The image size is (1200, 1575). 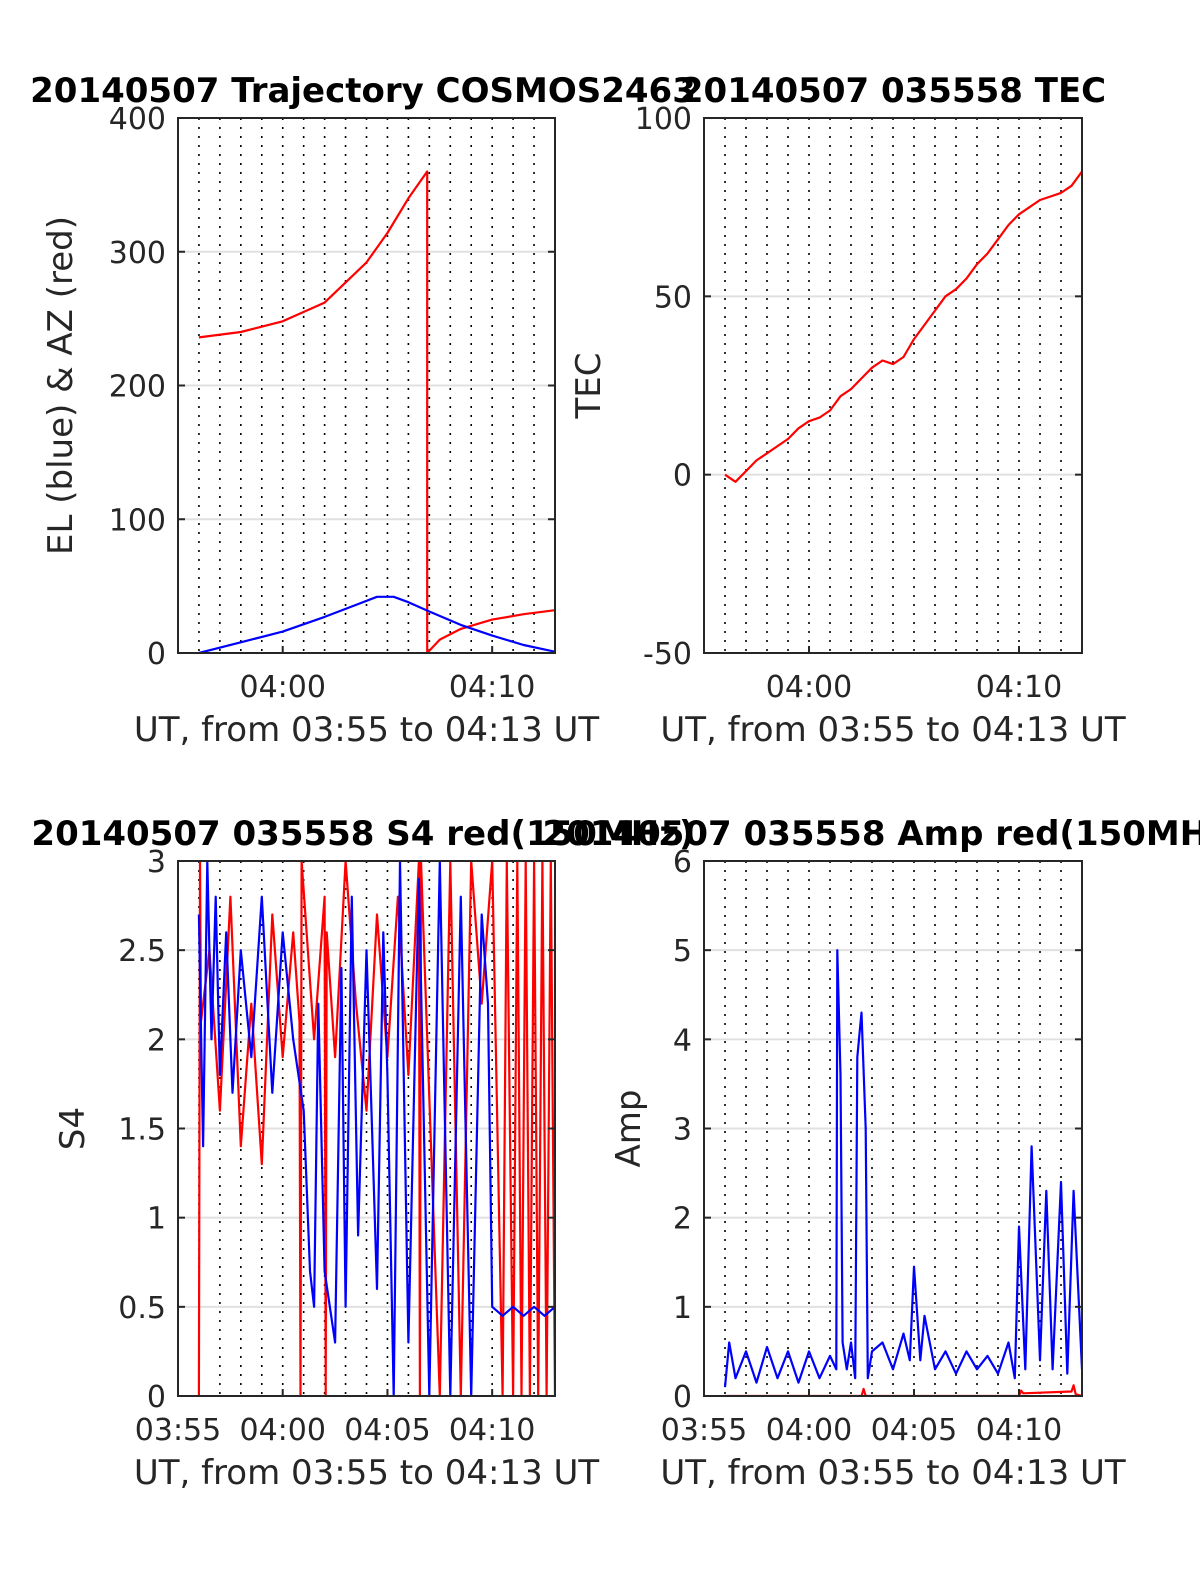 I want to click on s4-xtick-label-3: 04:10, so click(x=492, y=1430).